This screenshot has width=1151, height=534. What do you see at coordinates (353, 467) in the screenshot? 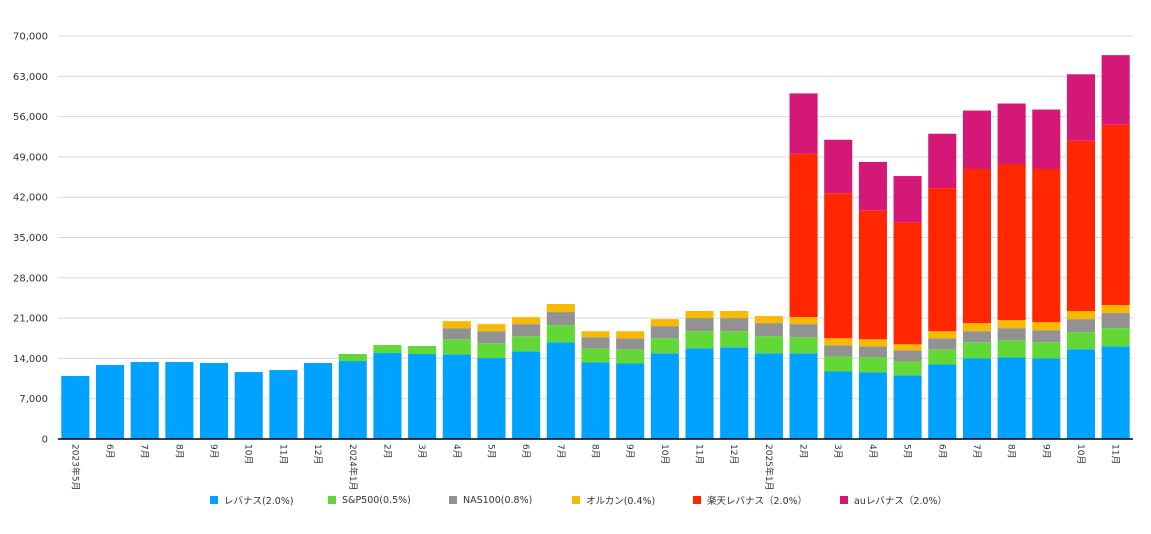
I see `x-tick-label: 2024年1月` at bounding box center [353, 467].